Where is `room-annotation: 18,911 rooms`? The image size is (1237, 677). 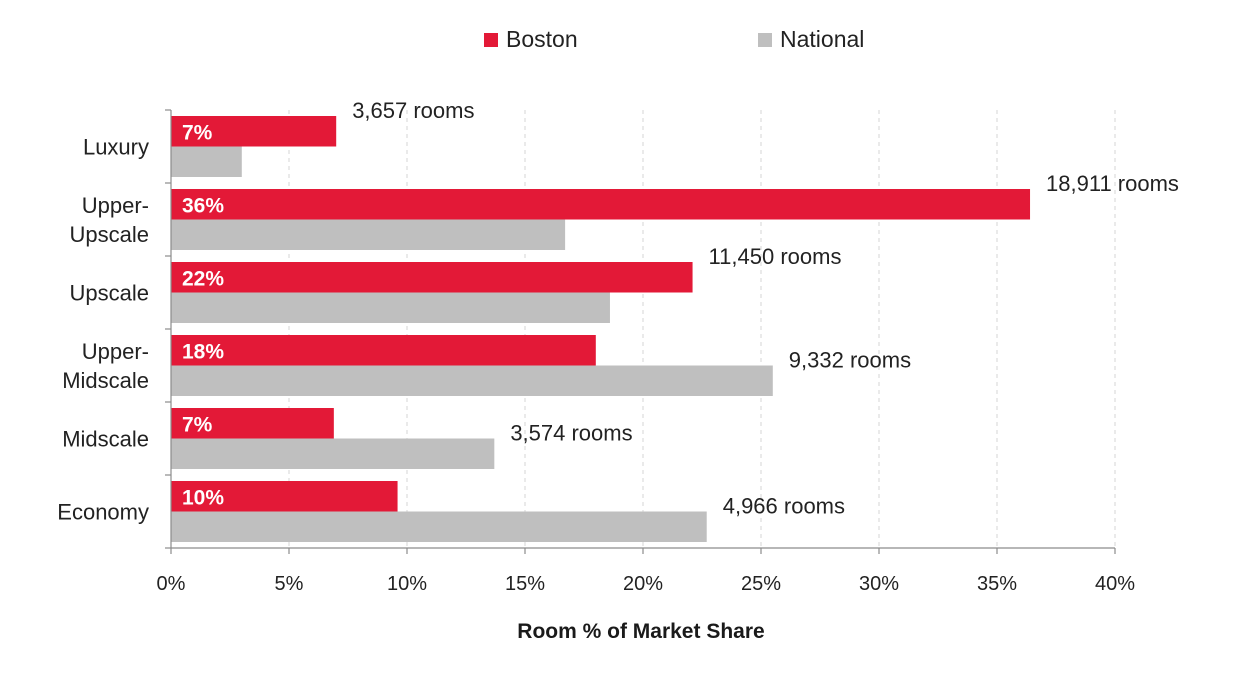
room-annotation: 18,911 rooms is located at coordinates (1112, 183).